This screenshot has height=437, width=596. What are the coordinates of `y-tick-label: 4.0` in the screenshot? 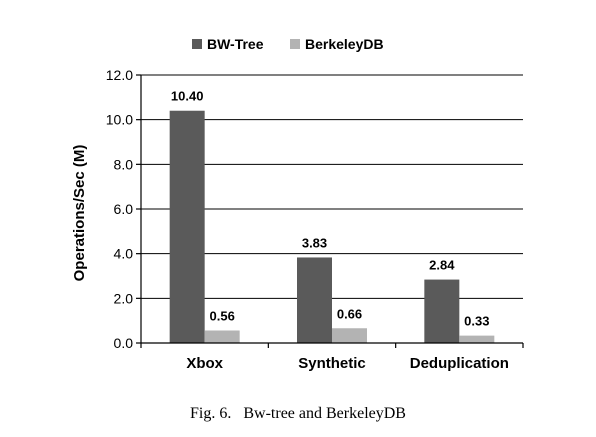 It's located at (124, 254).